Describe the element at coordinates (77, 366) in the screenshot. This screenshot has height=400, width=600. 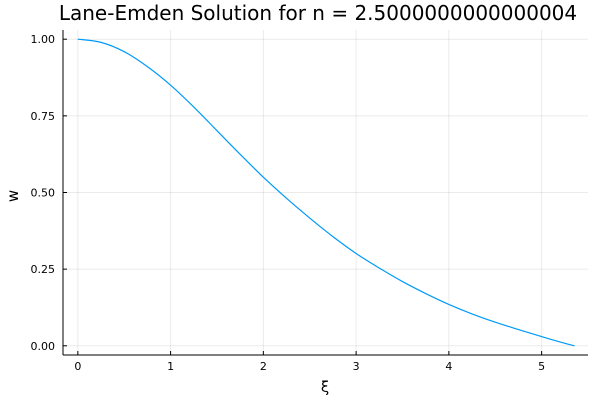
I see `x-tick-label: 0` at that location.